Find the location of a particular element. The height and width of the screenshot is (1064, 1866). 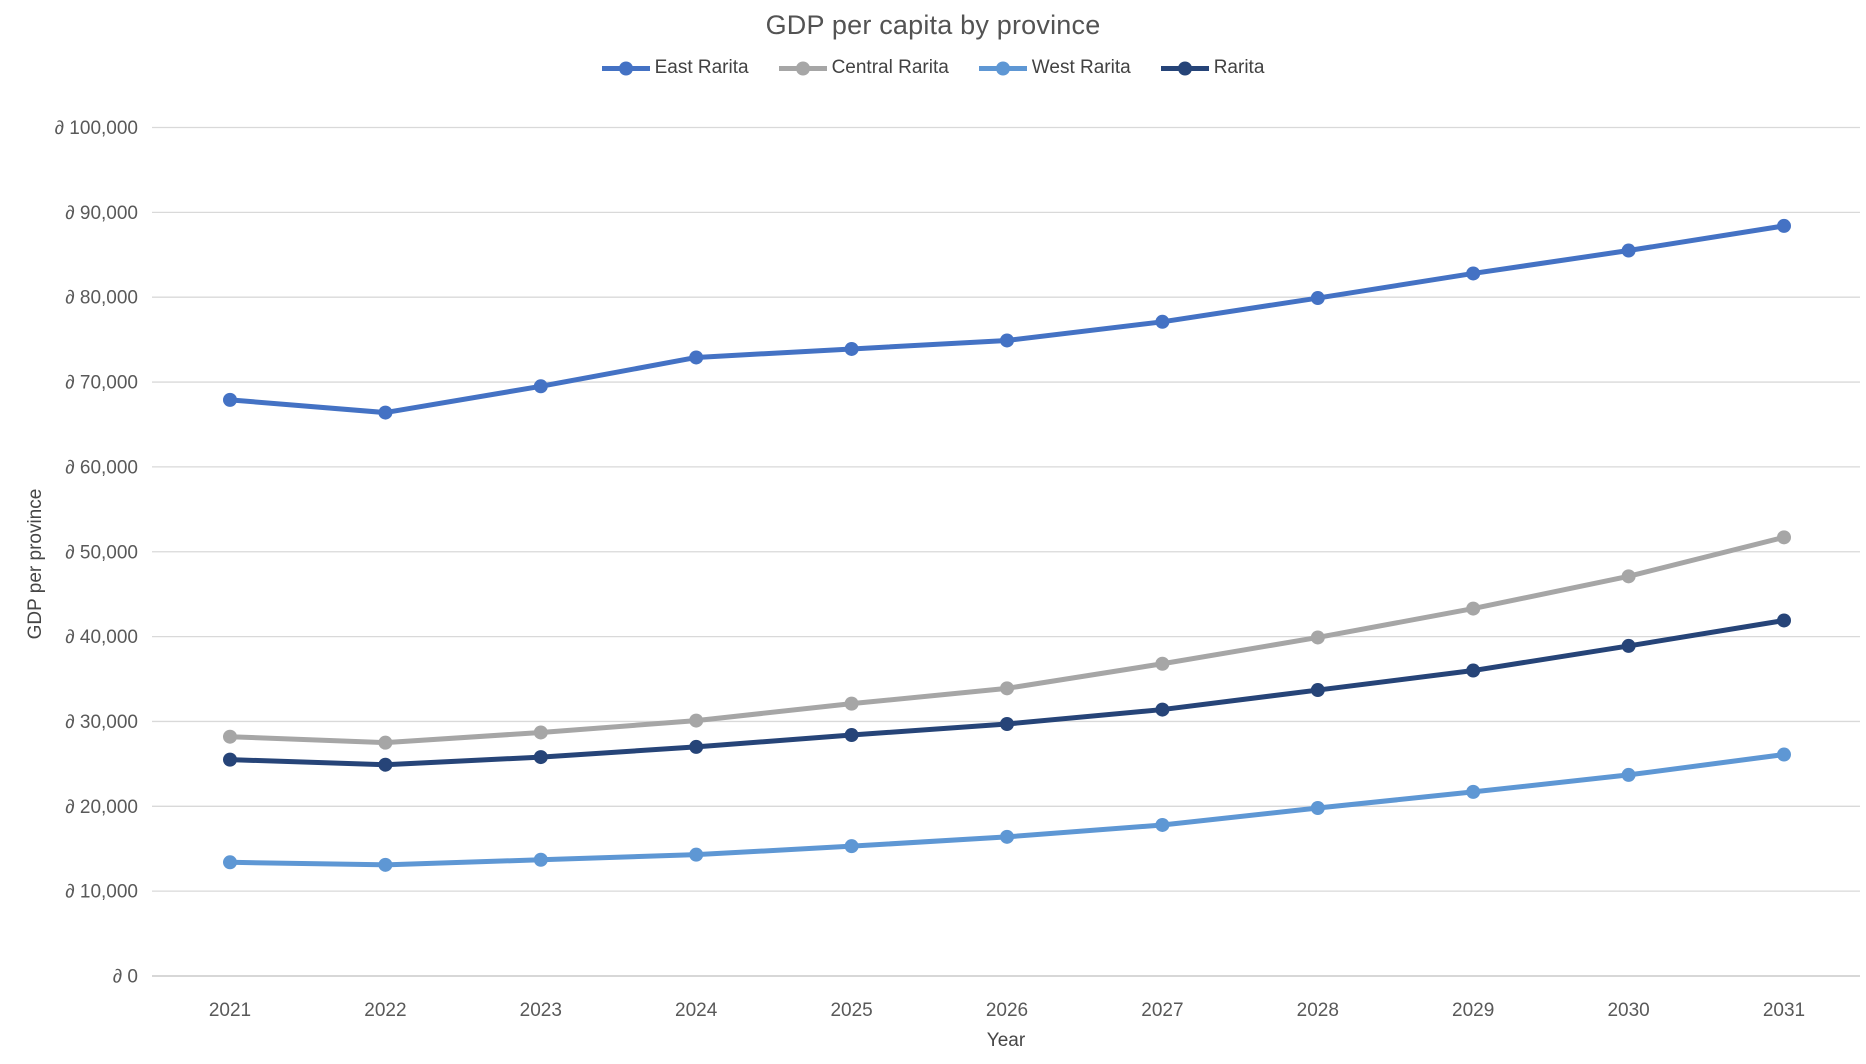

y-tick-label: ∂ 100,000 is located at coordinates (96, 128).